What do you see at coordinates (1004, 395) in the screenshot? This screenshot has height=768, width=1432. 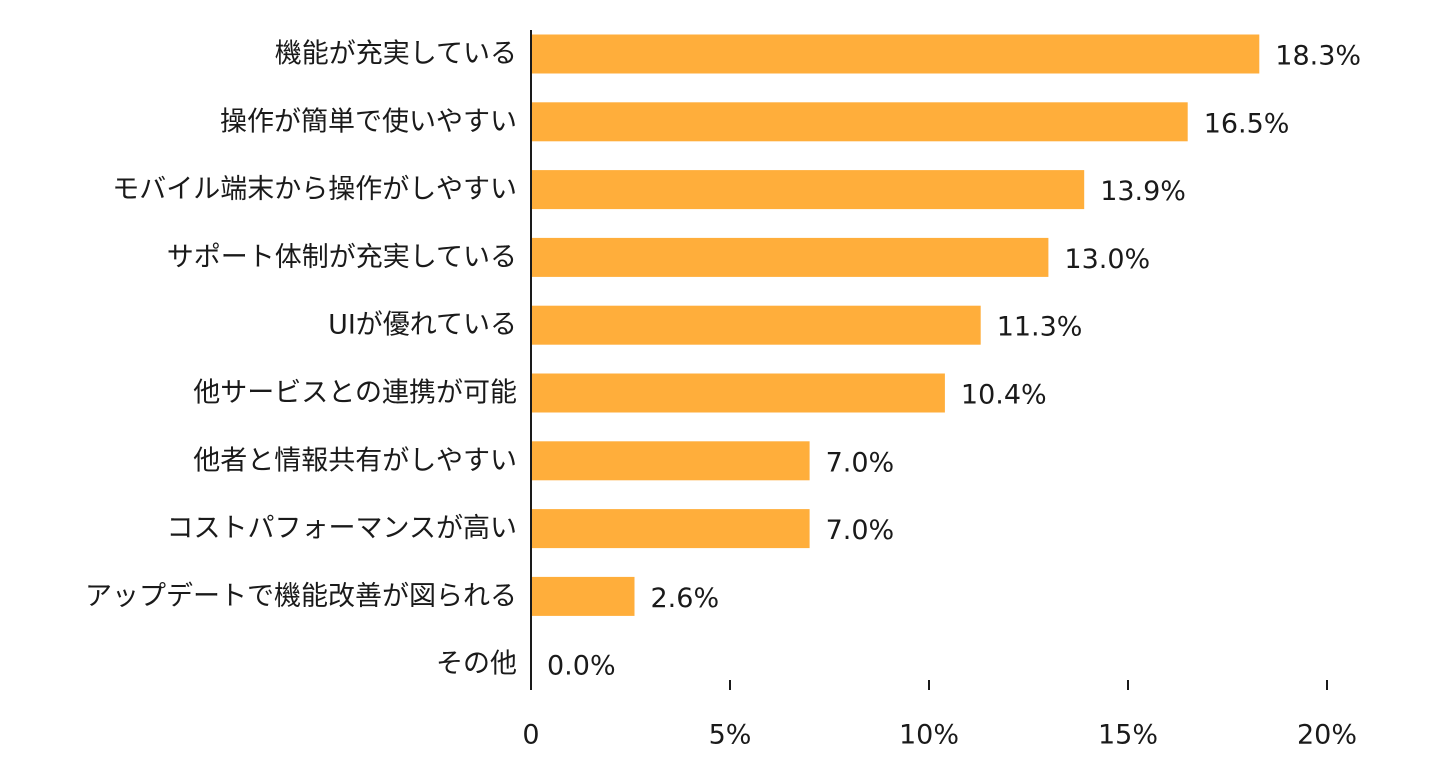 I see `value-label: 10.4%` at bounding box center [1004, 395].